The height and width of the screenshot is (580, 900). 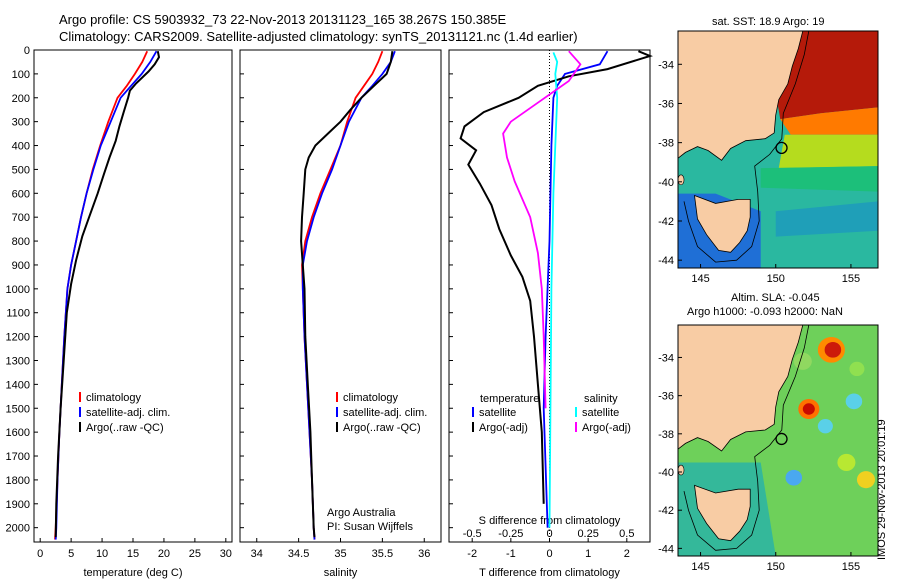 I want to click on difference-legend-salinity-header: salinity, so click(x=601, y=399).